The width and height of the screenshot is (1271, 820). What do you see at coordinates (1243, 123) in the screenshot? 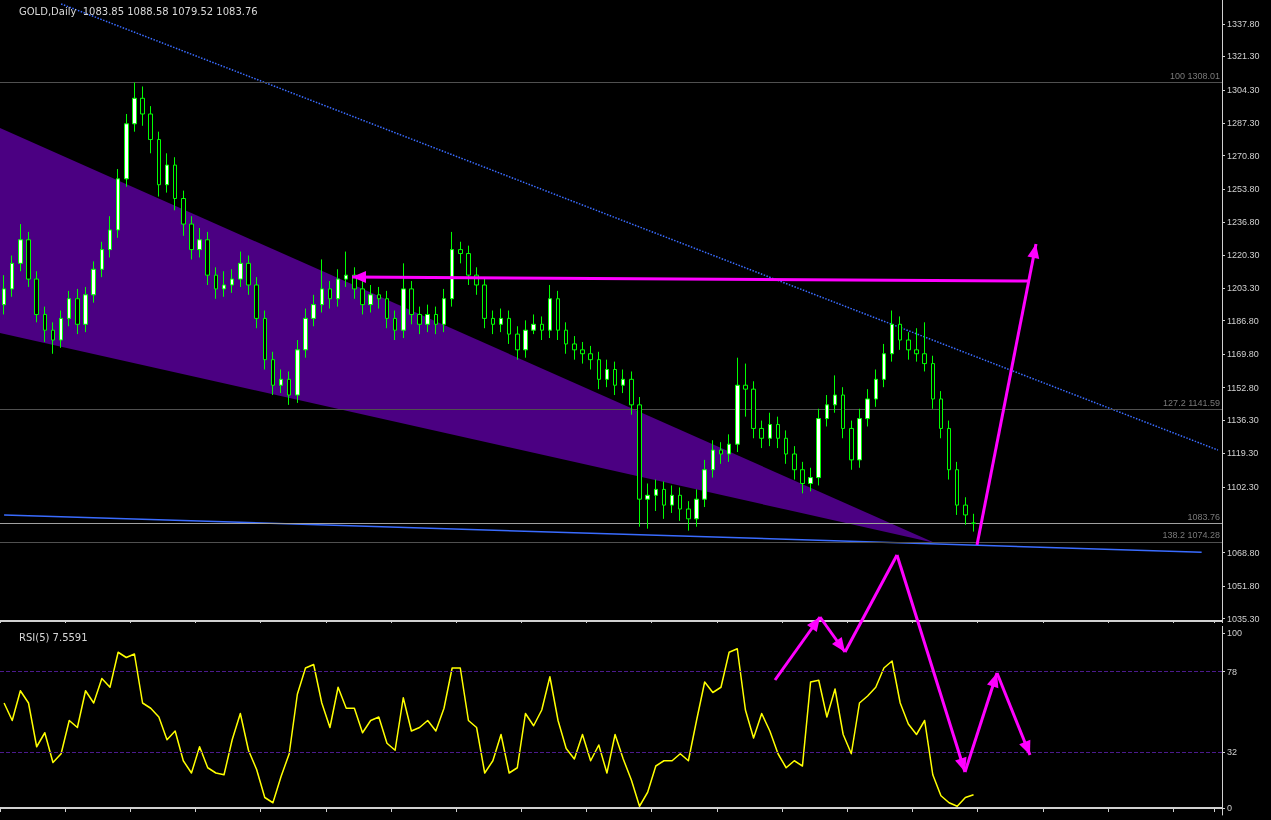
I see `y-tick-label: 1287.30` at bounding box center [1243, 123].